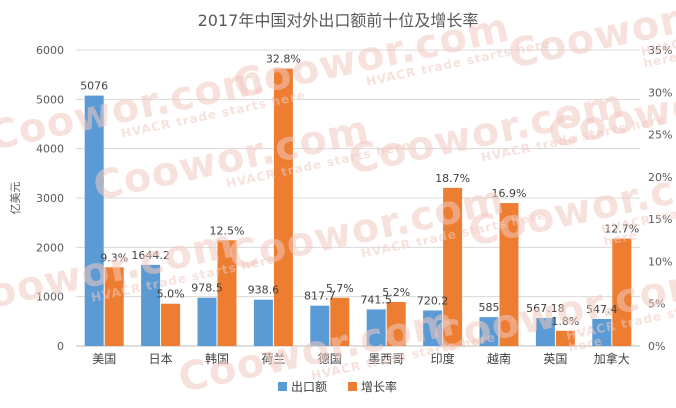  What do you see at coordinates (361, 358) in the screenshot?
I see `x-axis: 美国 日本 韩国 荷兰 德国 墨西哥 印度 越南 英国 加拿大` at bounding box center [361, 358].